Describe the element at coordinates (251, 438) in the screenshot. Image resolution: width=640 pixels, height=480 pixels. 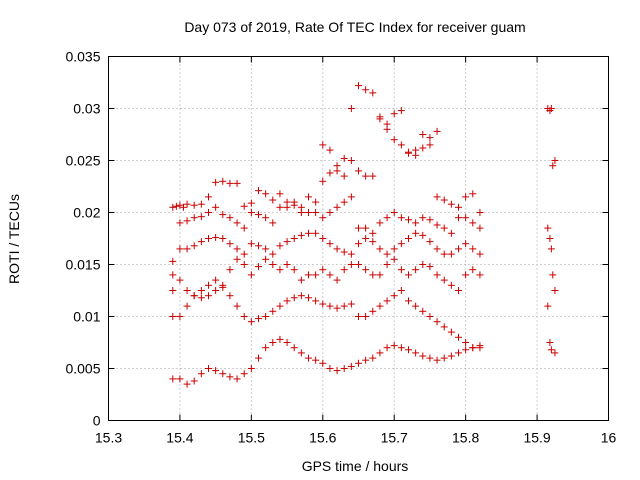
I see `x-tick-label: 15.5` at that location.